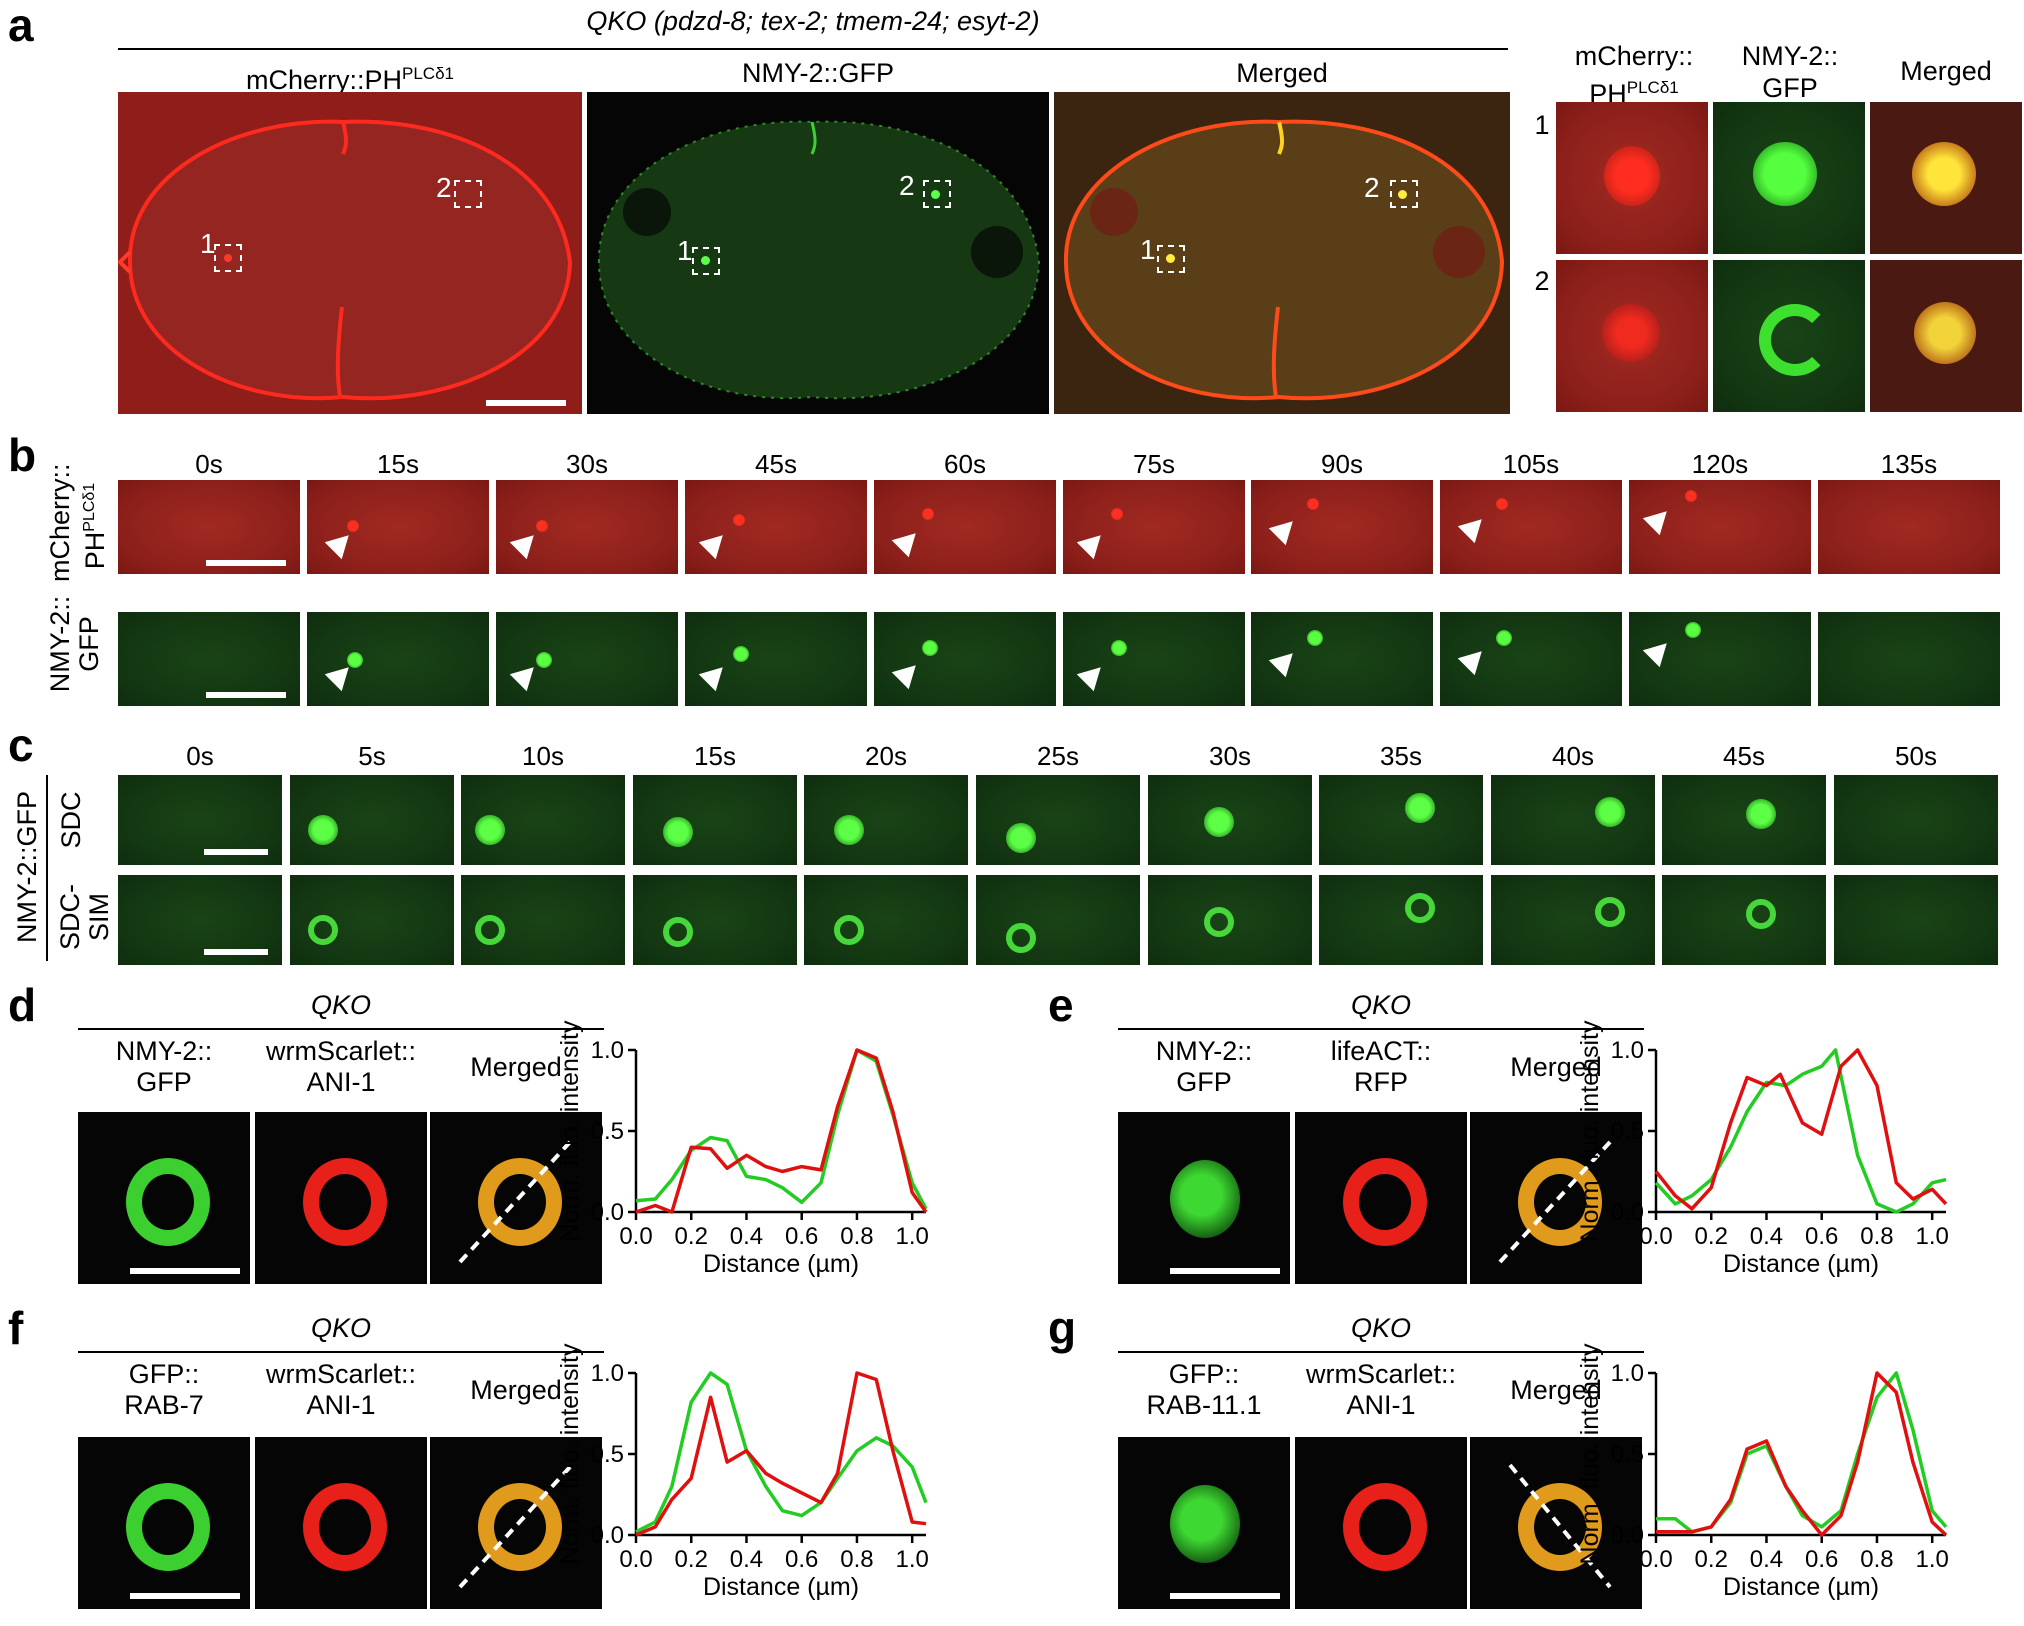  What do you see at coordinates (1542, 281) in the screenshot?
I see `inset-row2-number: 2` at bounding box center [1542, 281].